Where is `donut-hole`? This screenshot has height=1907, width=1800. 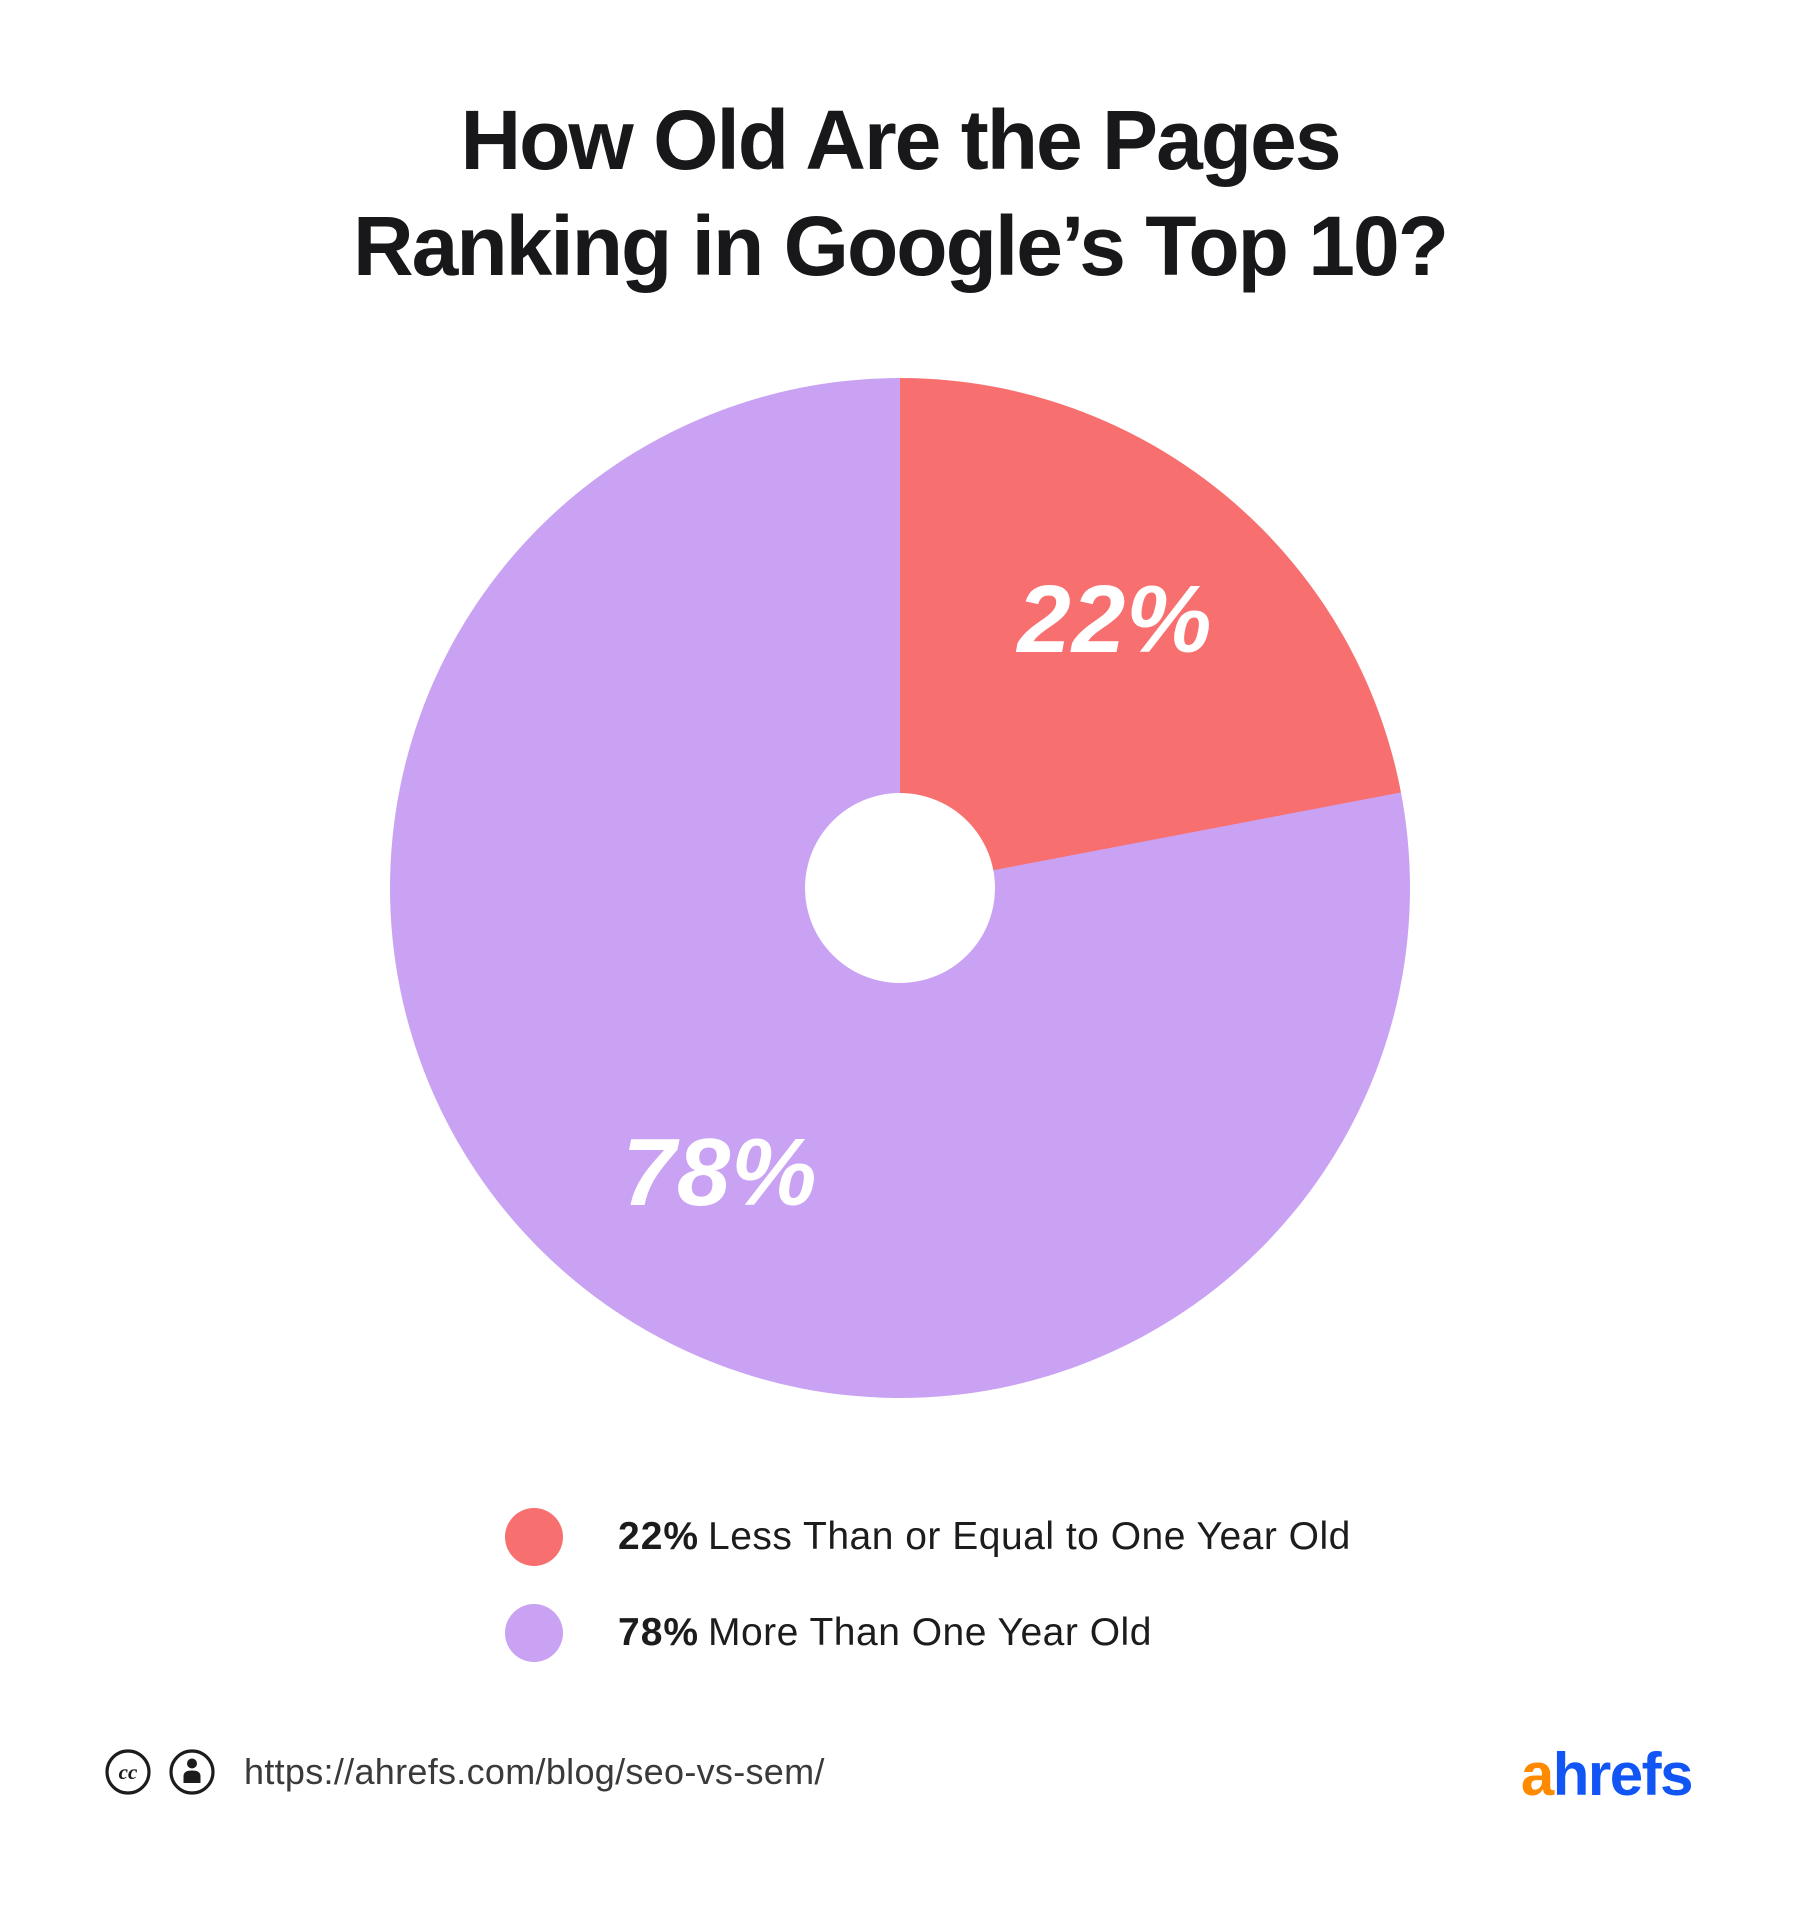
donut-hole is located at coordinates (900, 888).